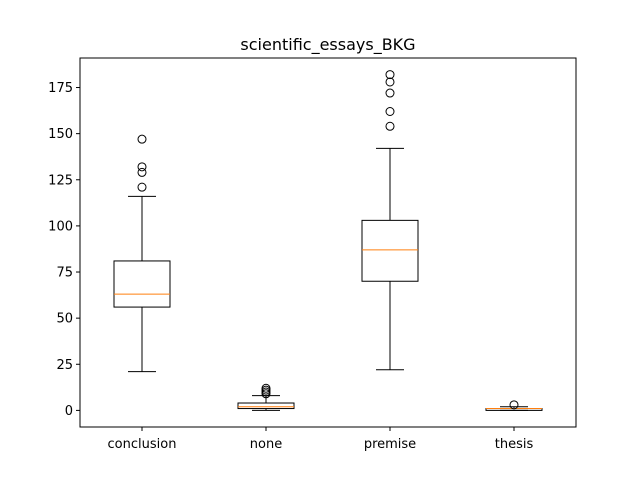 This screenshot has width=640, height=480. What do you see at coordinates (60, 226) in the screenshot?
I see `y-tick-label: 100` at bounding box center [60, 226].